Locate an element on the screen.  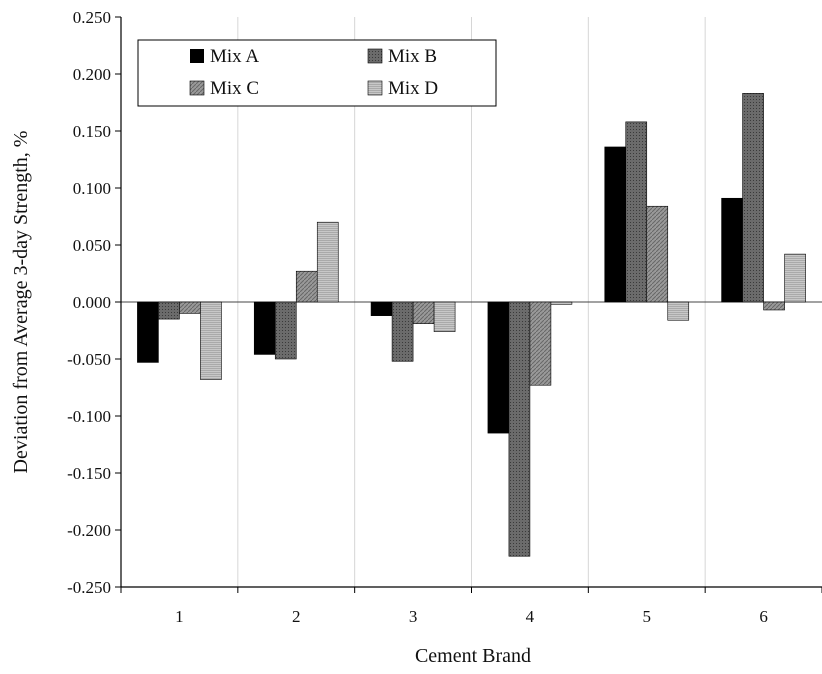
x-tick-label: 4 is located at coordinates (530, 616).